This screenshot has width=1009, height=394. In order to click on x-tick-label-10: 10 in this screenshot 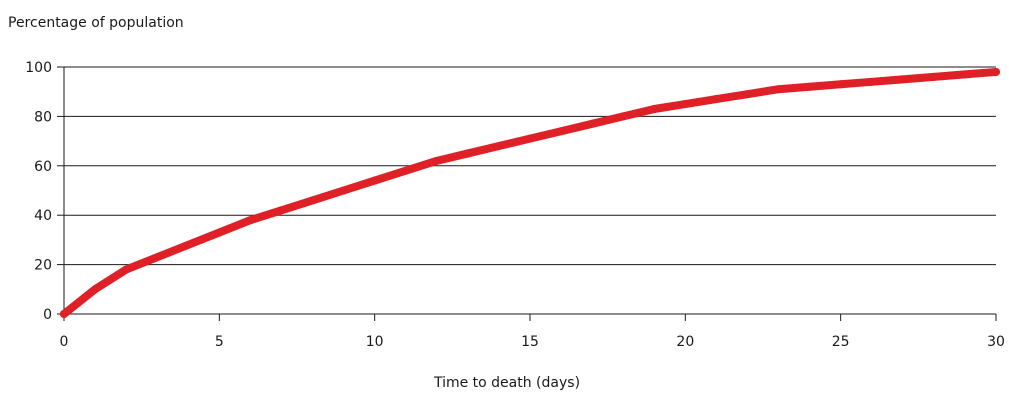, I will do `click(375, 342)`.